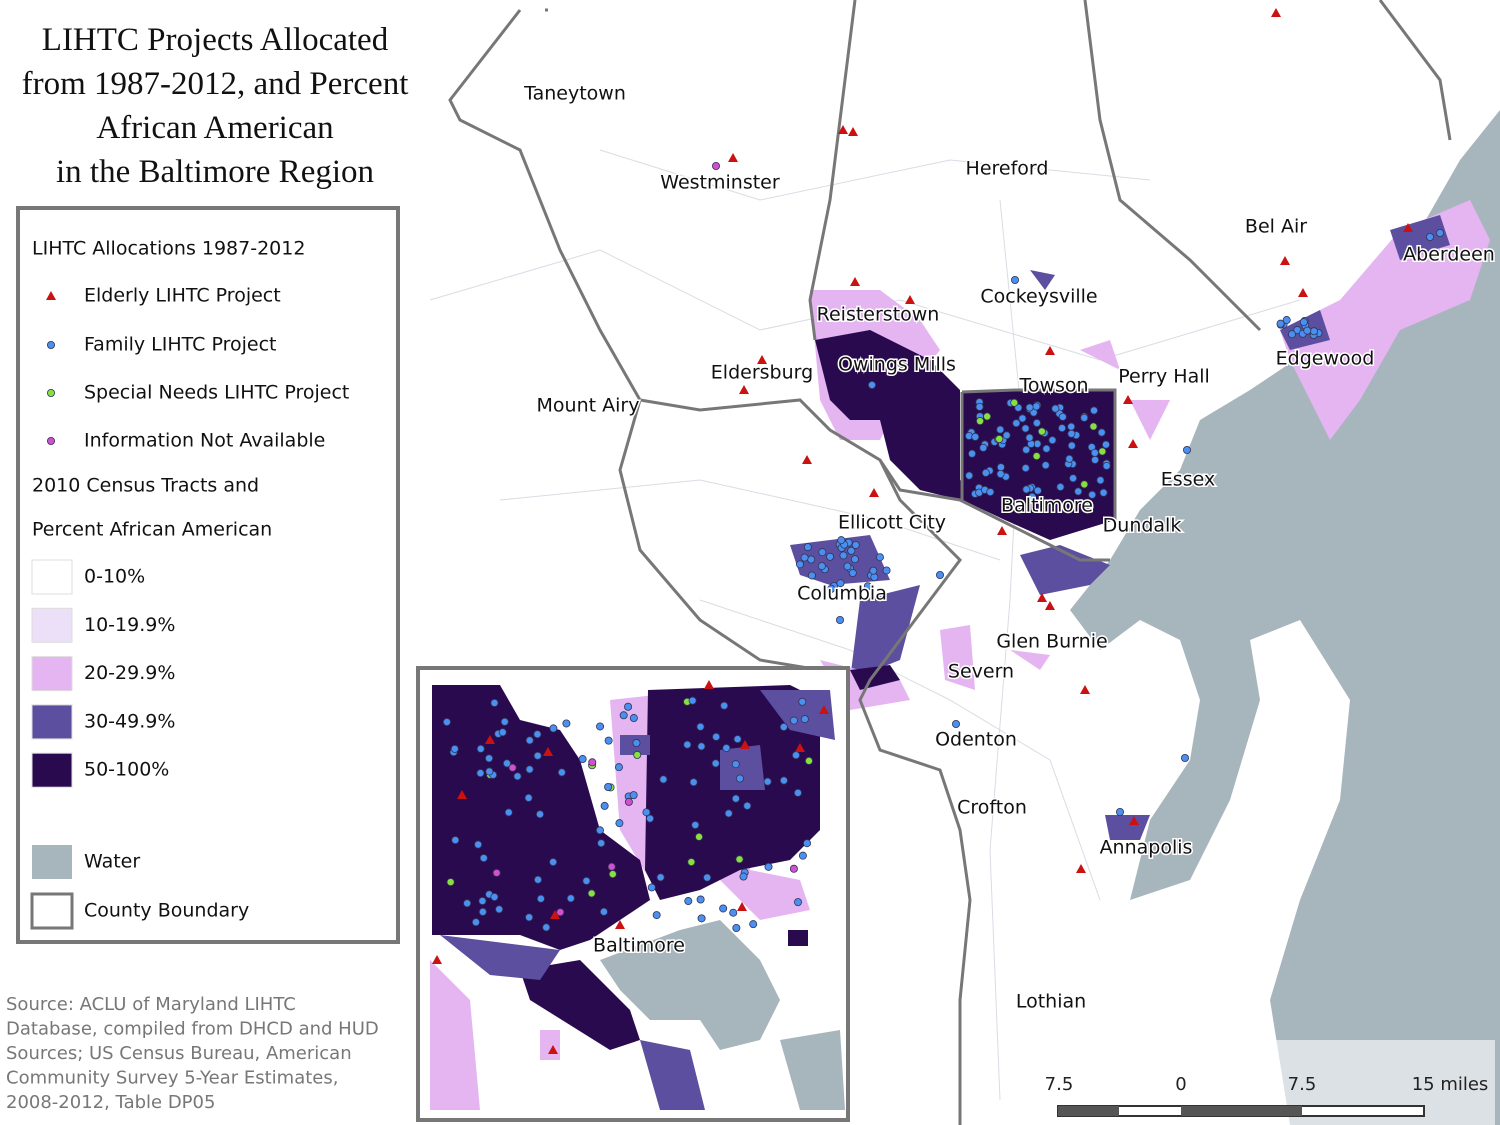 This screenshot has width=1500, height=1125. Describe the element at coordinates (762, 373) in the screenshot. I see `place-label: Eldersburg` at that location.